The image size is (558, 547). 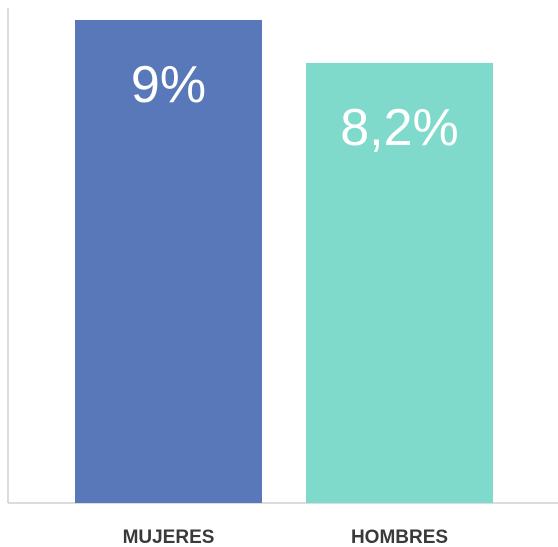 What do you see at coordinates (168, 85) in the screenshot?
I see `value-label-mujeres: 9%` at bounding box center [168, 85].